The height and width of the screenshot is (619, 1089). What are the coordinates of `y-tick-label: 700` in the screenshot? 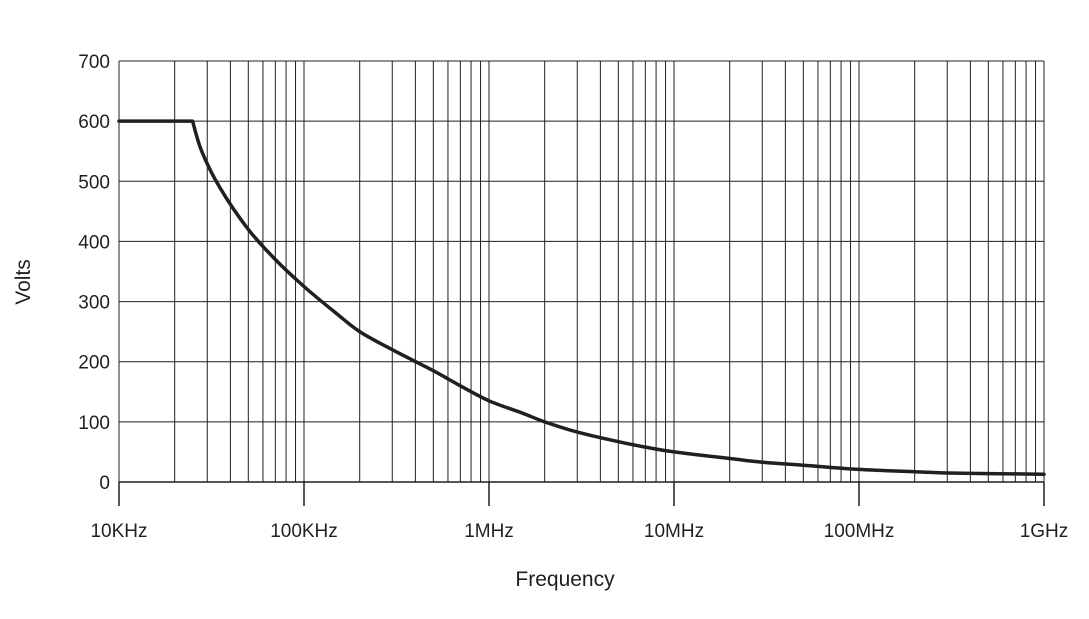 It's located at (94, 62).